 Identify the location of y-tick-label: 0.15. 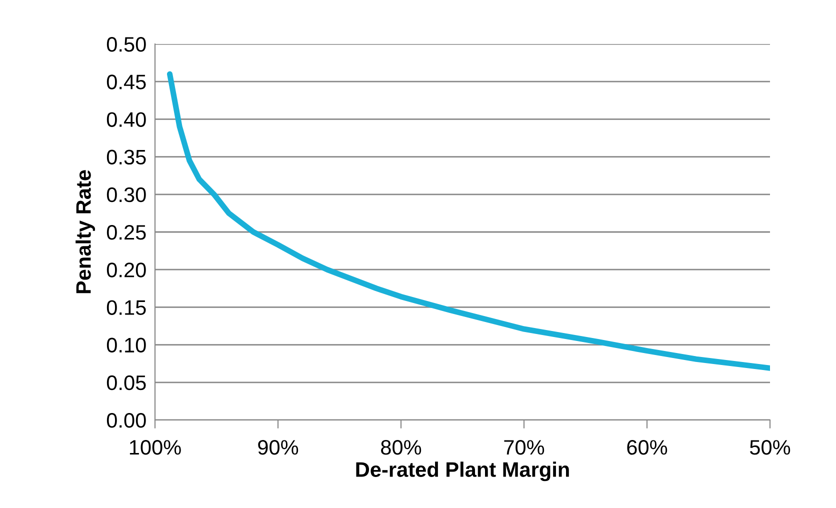
(126, 307).